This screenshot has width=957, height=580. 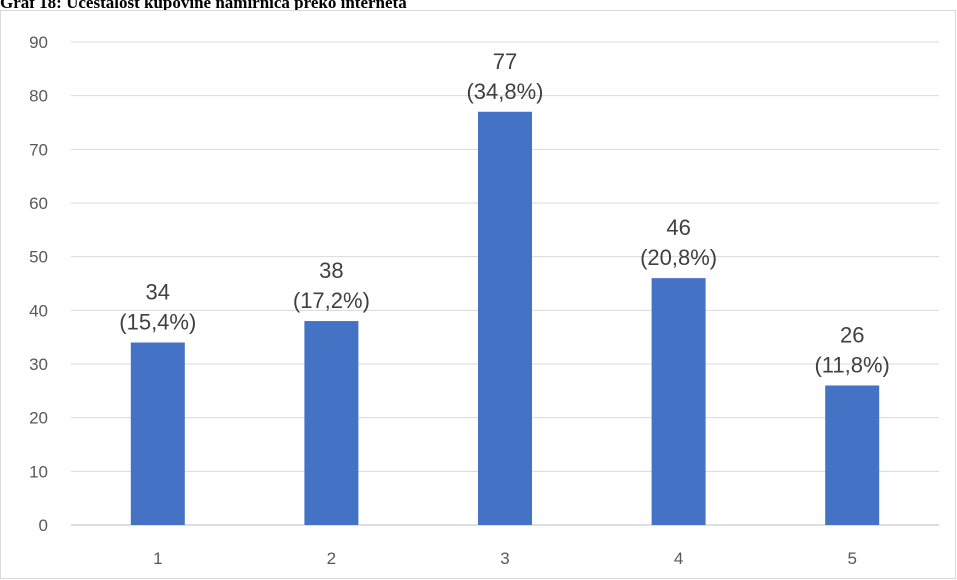 I want to click on data-label-value: 77, so click(x=505, y=61).